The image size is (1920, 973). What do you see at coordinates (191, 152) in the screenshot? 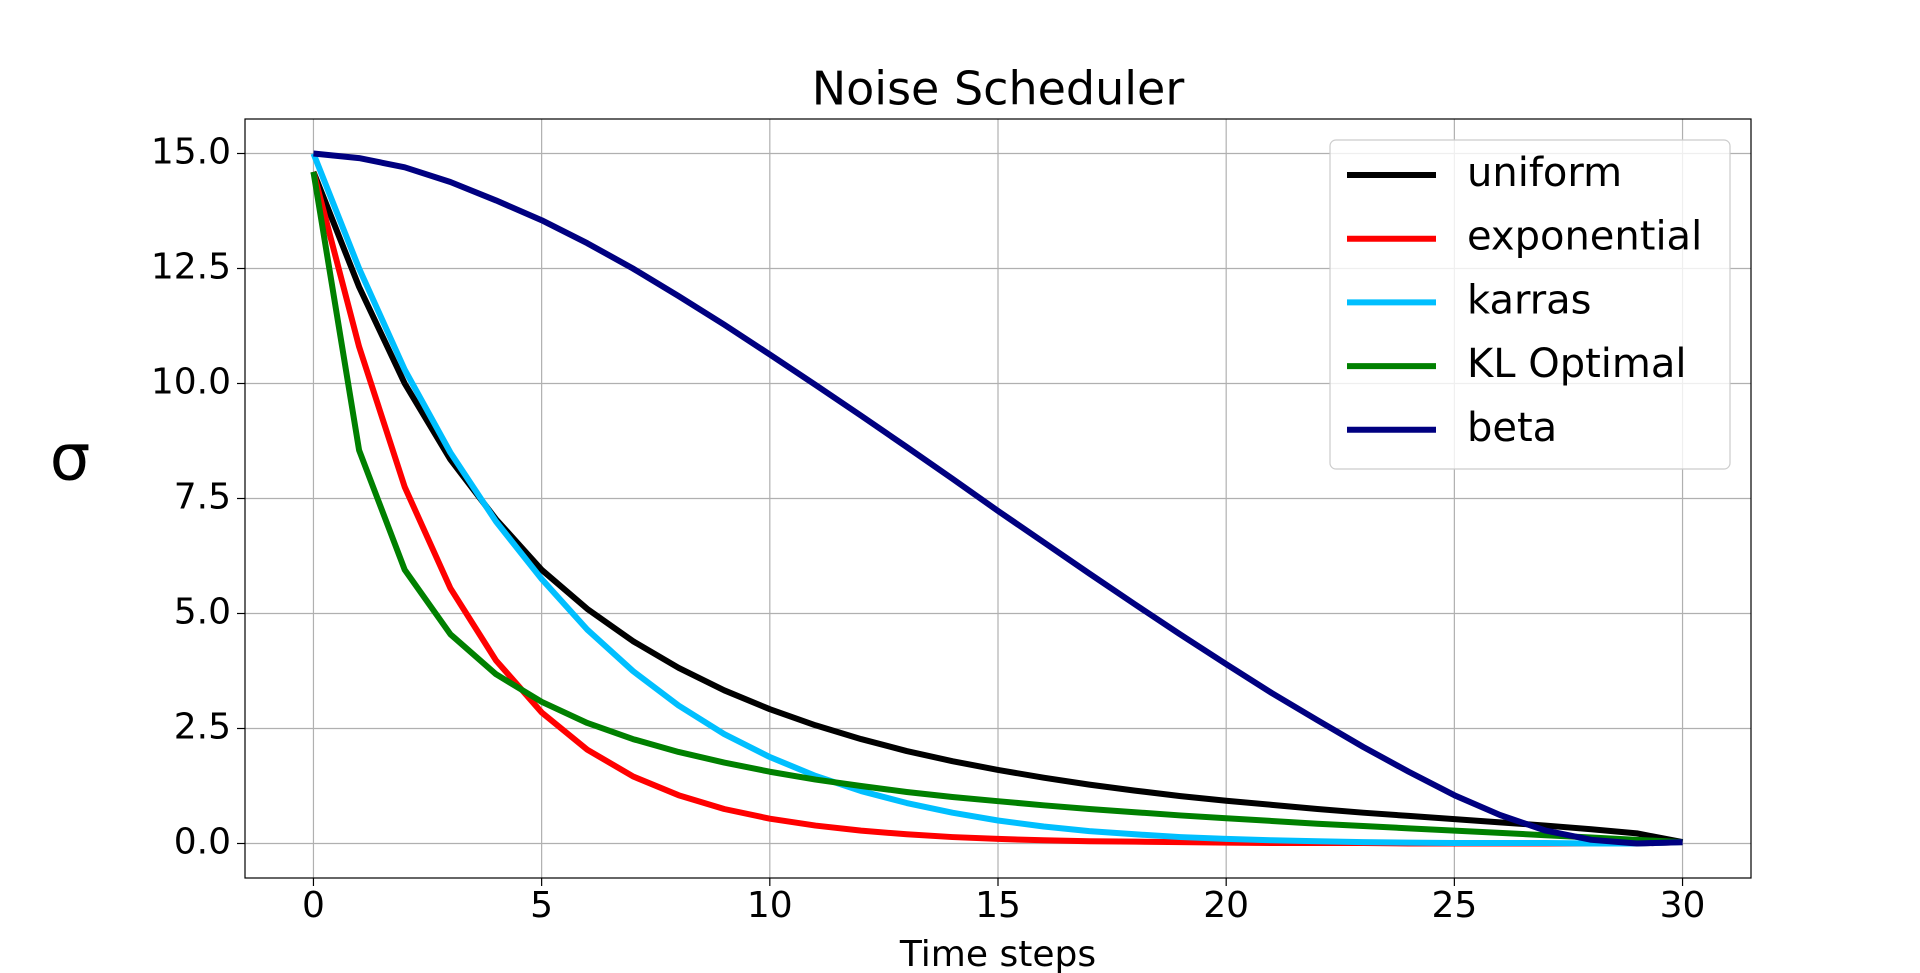
I see `y-tick-label: 15.0` at bounding box center [191, 152].